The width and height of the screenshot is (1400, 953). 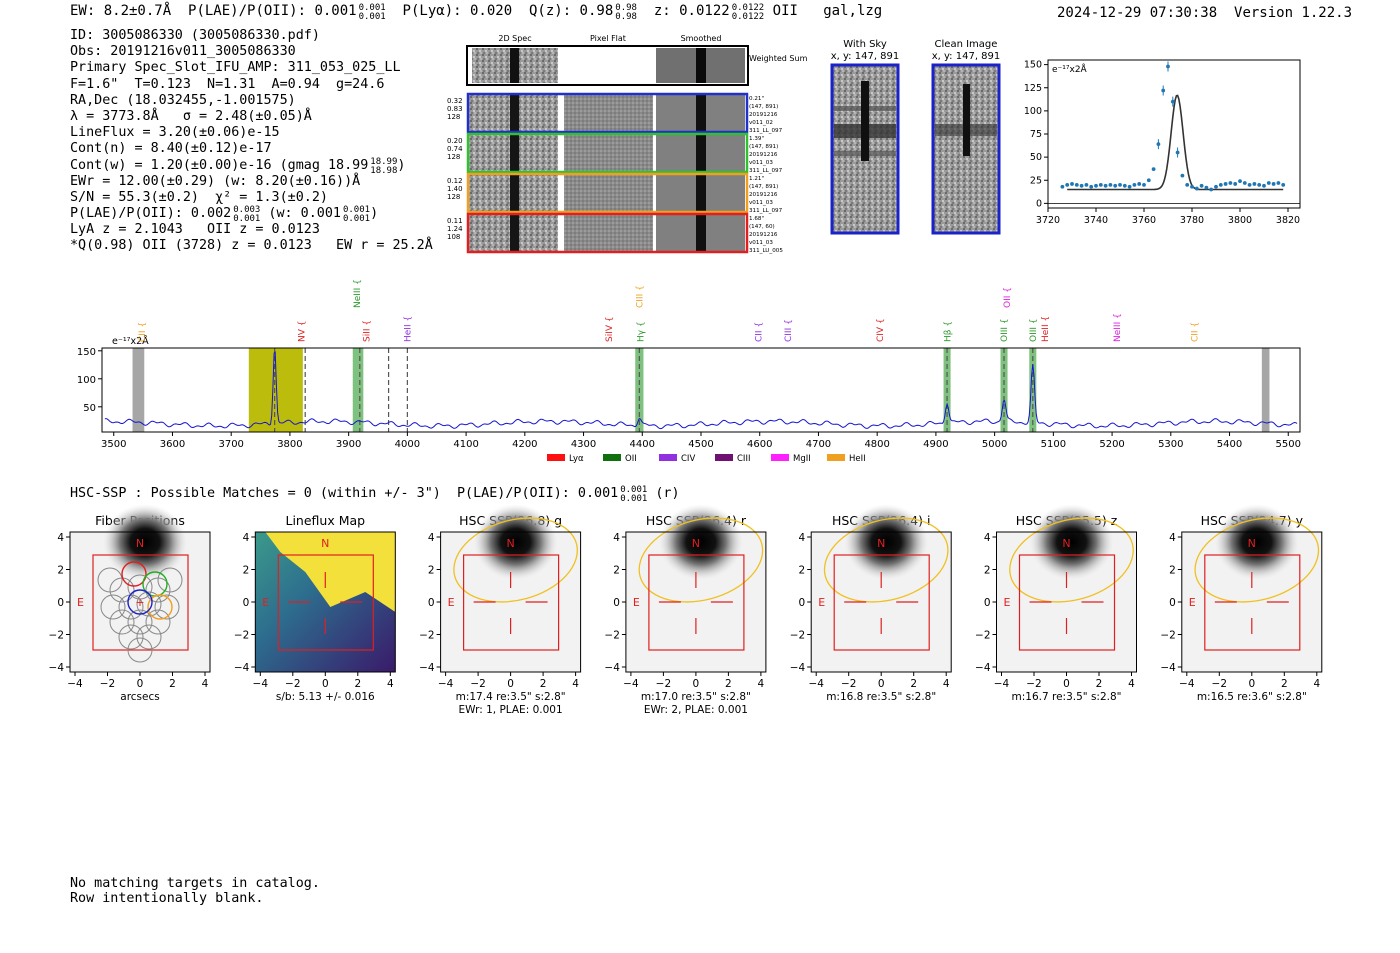 What do you see at coordinates (1172, 538) in the screenshot?
I see `panel-ytick-label: 4` at bounding box center [1172, 538].